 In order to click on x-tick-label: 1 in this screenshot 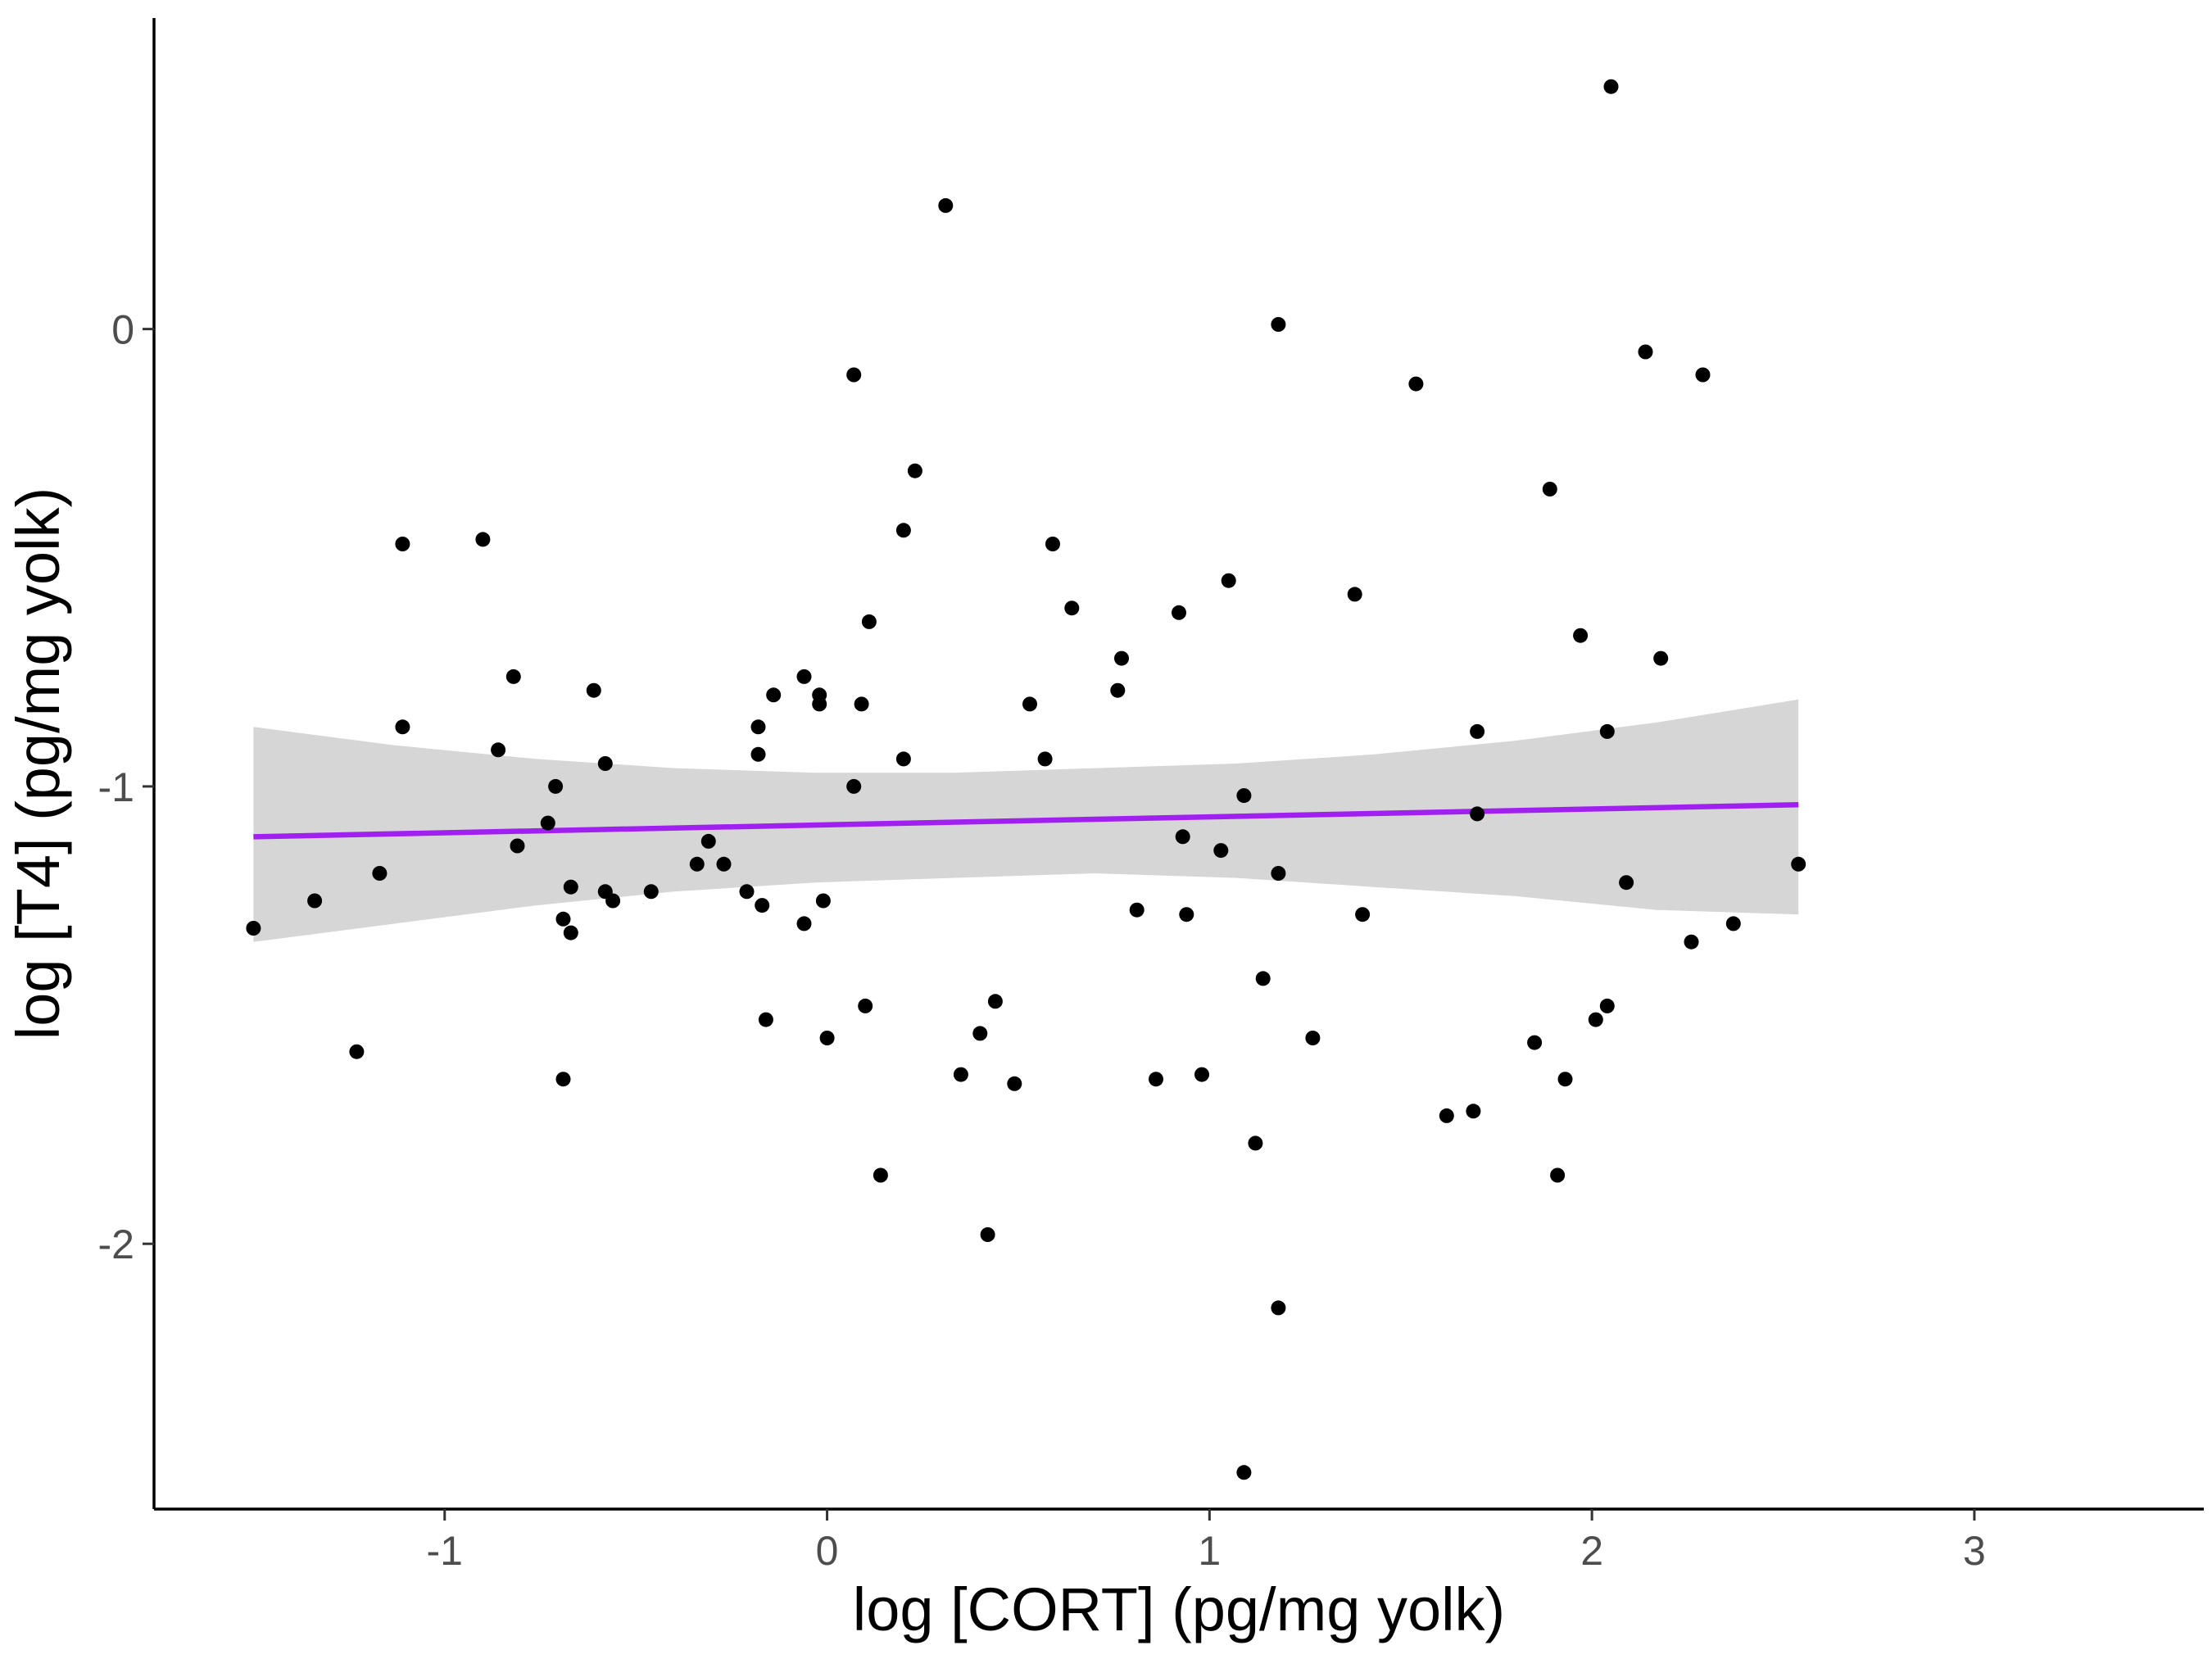, I will do `click(1209, 1551)`.